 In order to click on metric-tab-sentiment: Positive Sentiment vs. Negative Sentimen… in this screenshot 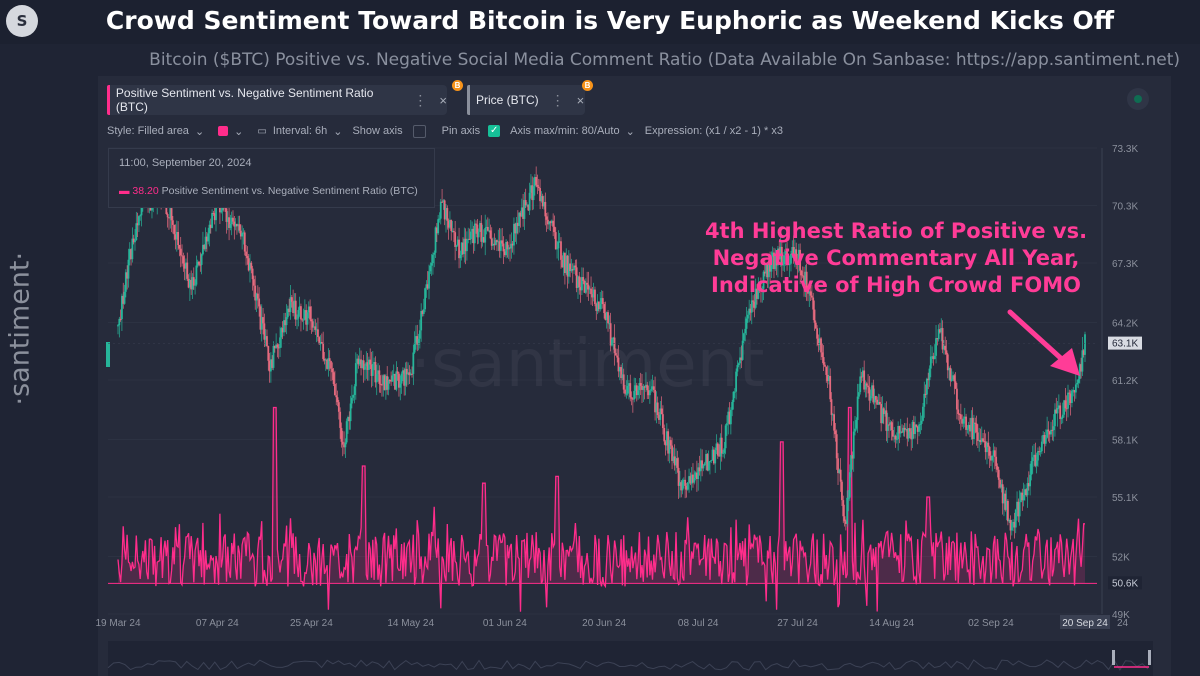, I will do `click(277, 100)`.